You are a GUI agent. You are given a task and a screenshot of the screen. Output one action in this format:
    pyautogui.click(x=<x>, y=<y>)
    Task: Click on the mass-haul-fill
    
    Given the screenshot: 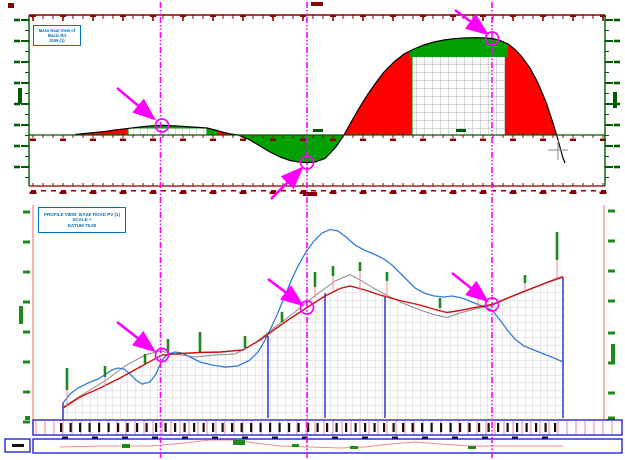 What is the action you would take?
    pyautogui.click(x=459, y=47)
    